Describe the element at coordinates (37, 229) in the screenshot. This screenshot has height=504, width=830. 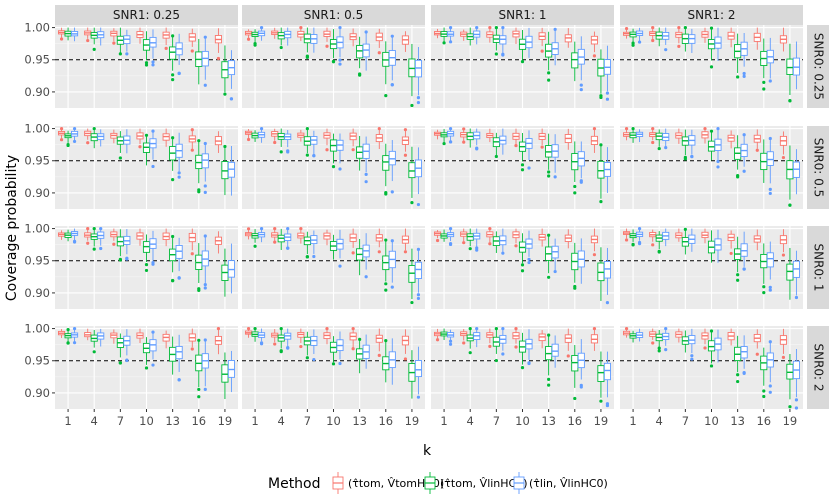
I see `y-tick-label: 1.00` at that location.